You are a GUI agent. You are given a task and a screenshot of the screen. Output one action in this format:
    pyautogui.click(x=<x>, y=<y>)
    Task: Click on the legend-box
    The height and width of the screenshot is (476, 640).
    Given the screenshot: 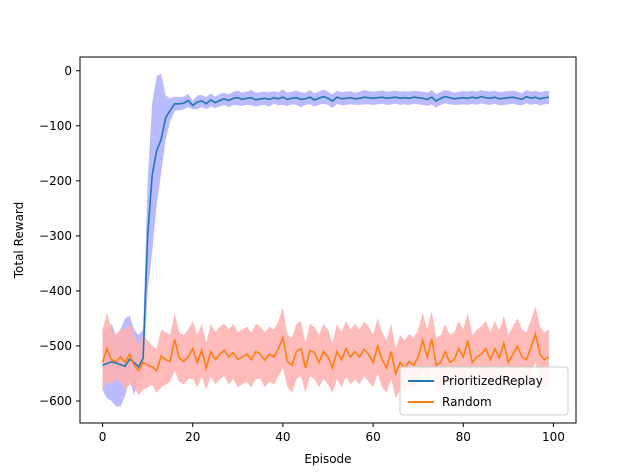 What is the action you would take?
    pyautogui.click(x=484, y=391)
    